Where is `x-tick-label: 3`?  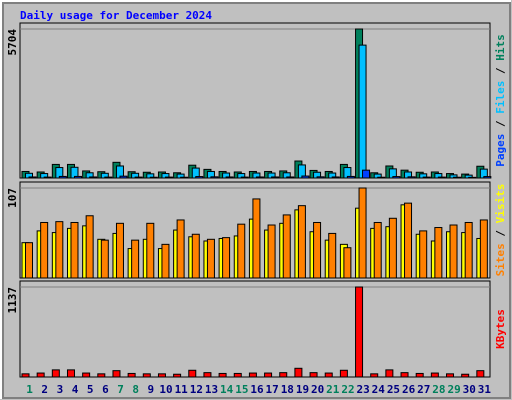
x-tick-label: 3 is located at coordinates (60, 389).